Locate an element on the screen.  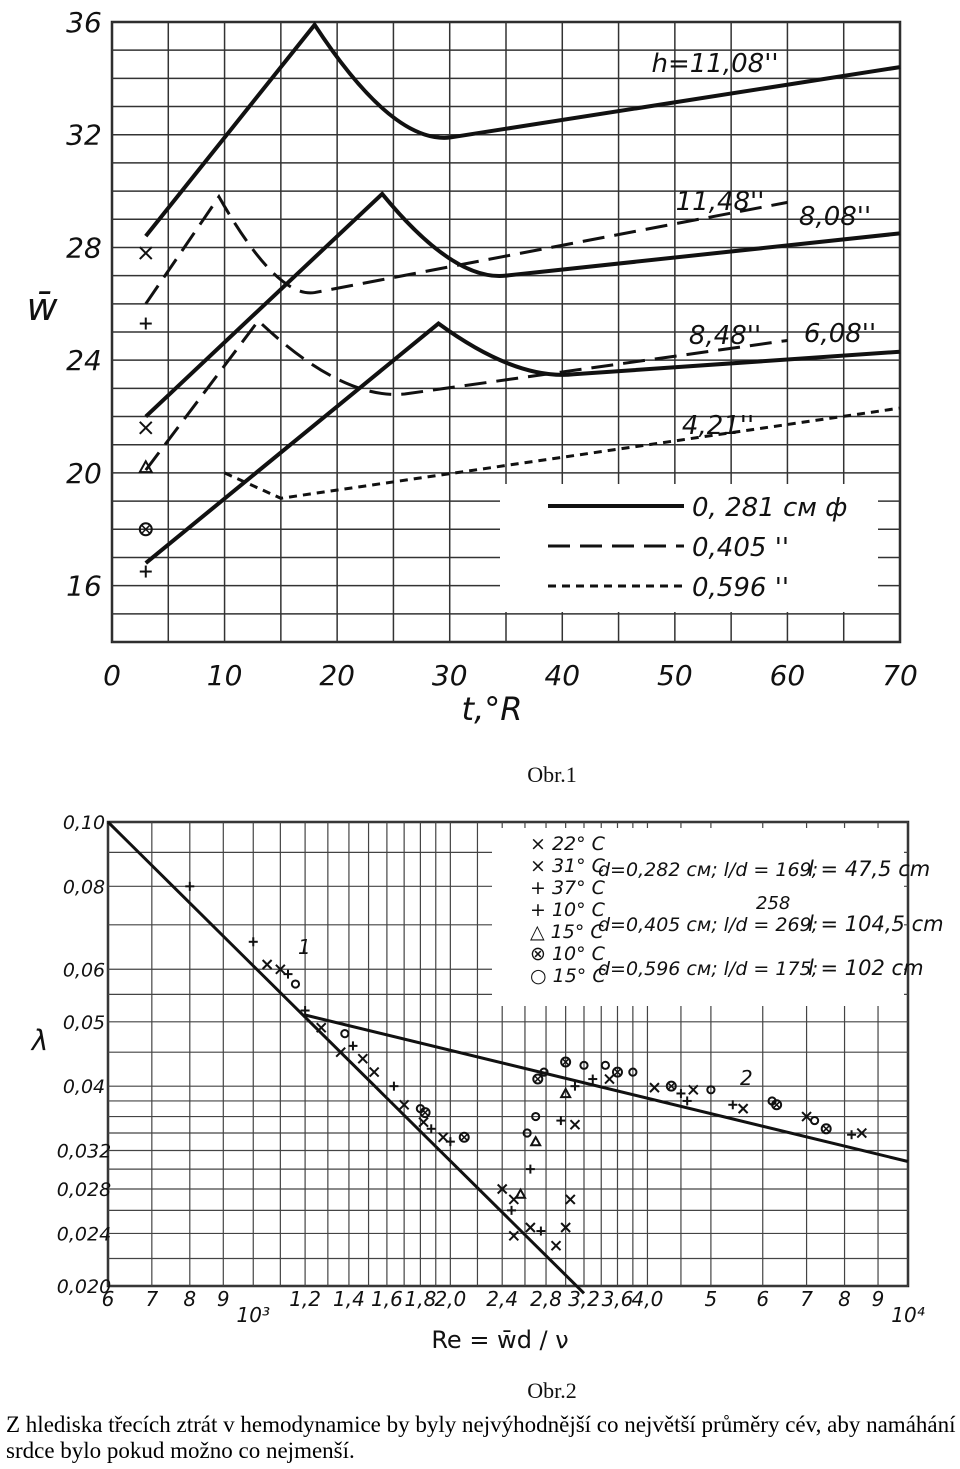
fig2-y-tick: 0,10 is located at coordinates (84, 823).